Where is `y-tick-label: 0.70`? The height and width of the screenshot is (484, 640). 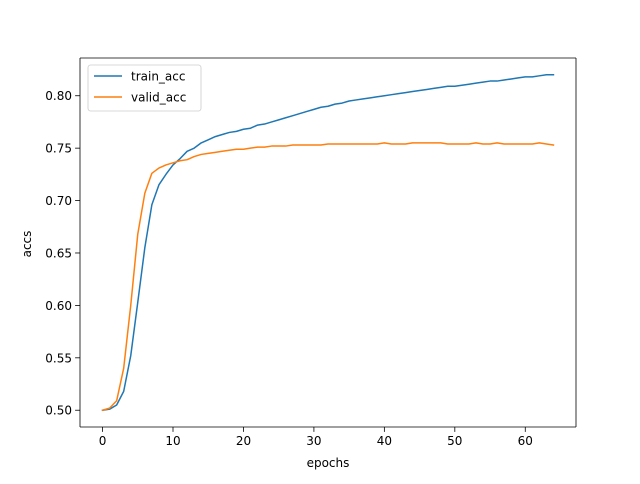 y-tick-label: 0.70 is located at coordinates (58, 201).